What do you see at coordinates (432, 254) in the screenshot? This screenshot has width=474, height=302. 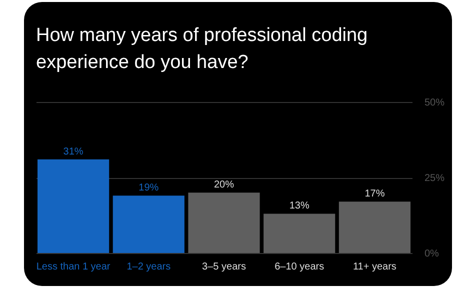 I see `y-tick-label: 0%` at bounding box center [432, 254].